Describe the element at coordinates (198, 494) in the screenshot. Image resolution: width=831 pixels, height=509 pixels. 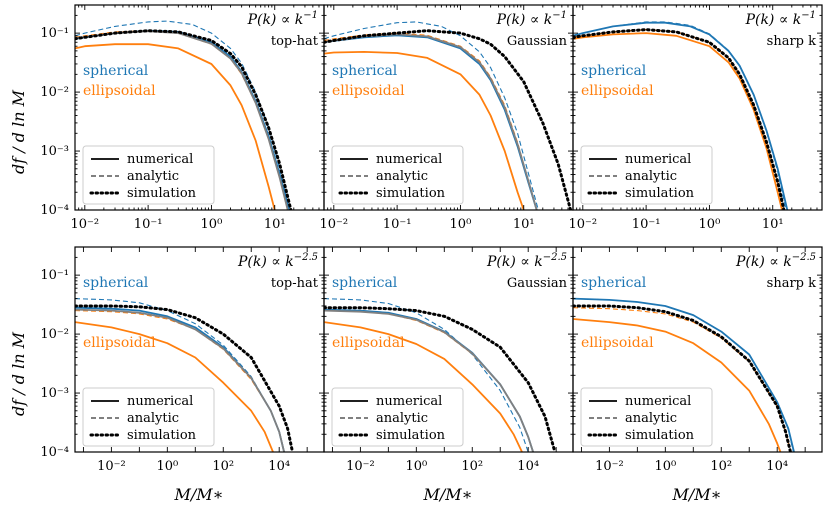
I see `x-axis-label-1: M/M∗` at that location.